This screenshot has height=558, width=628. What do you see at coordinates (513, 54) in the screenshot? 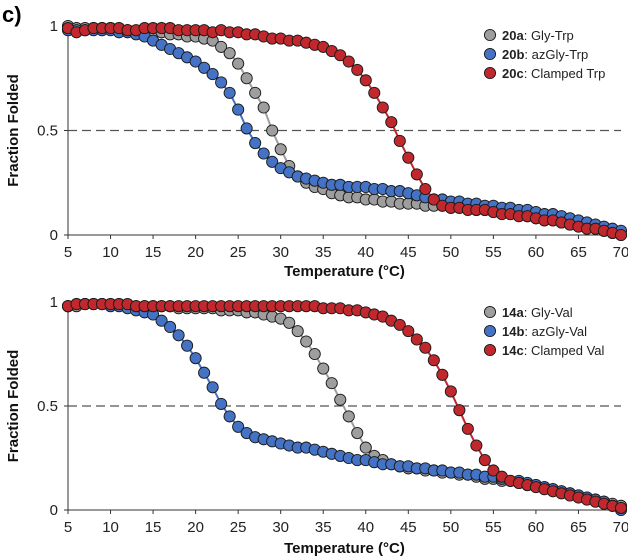
I see `legend-compound-id: 20b` at bounding box center [513, 54].